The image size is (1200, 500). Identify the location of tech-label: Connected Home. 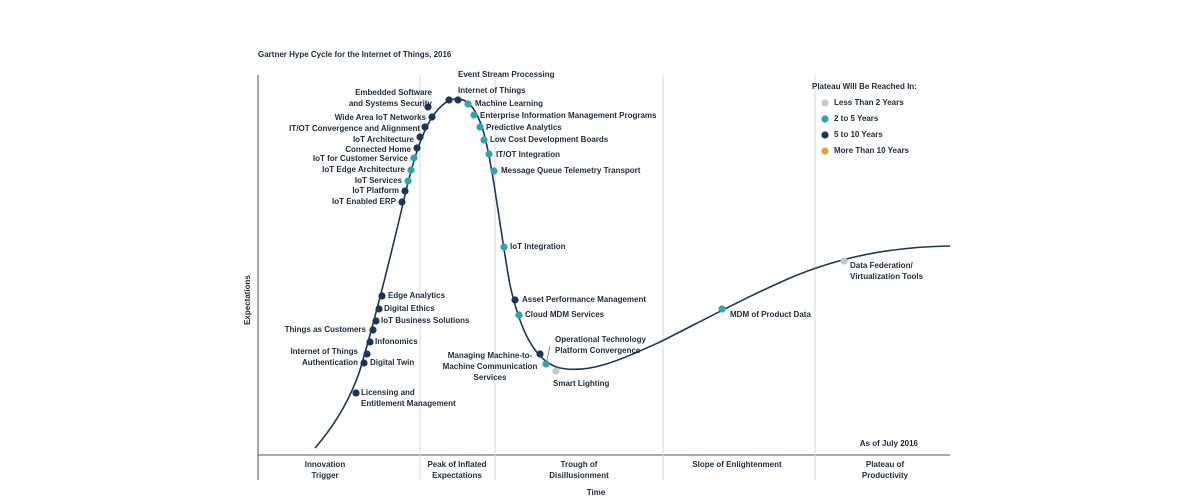
(378, 149).